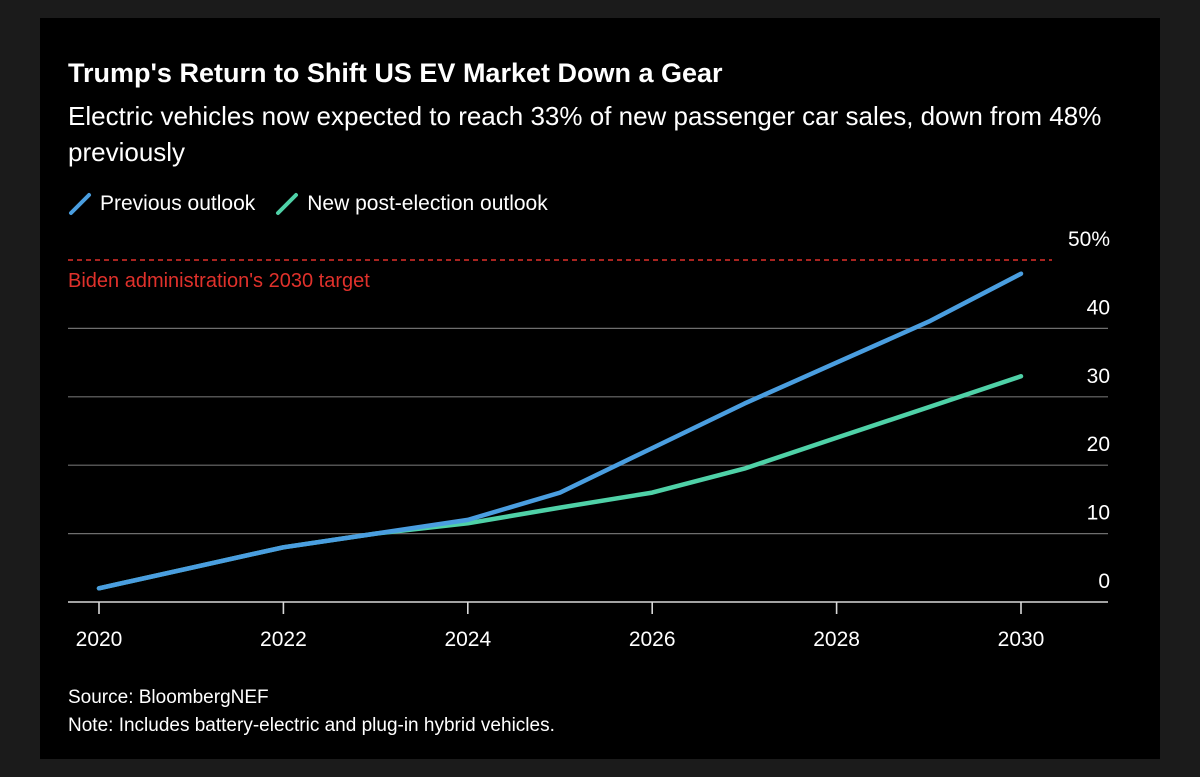 The image size is (1200, 777). Describe the element at coordinates (652, 639) in the screenshot. I see `x-tick-label-2026: 2026` at that location.